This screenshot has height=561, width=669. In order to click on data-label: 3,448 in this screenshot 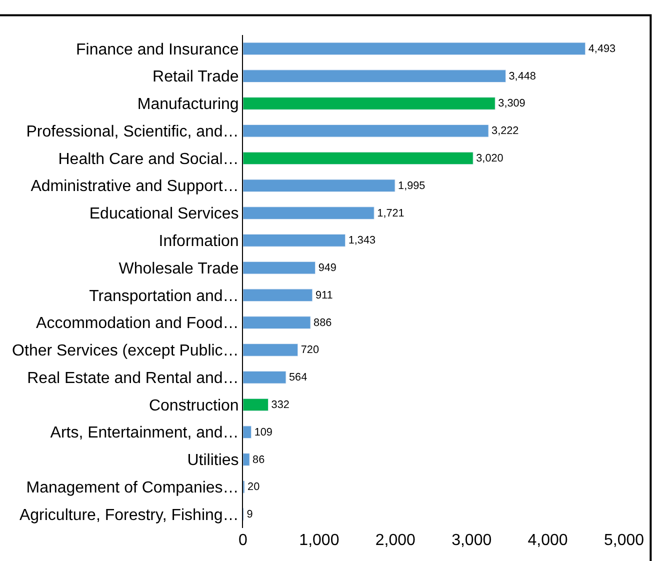, I will do `click(522, 76)`.